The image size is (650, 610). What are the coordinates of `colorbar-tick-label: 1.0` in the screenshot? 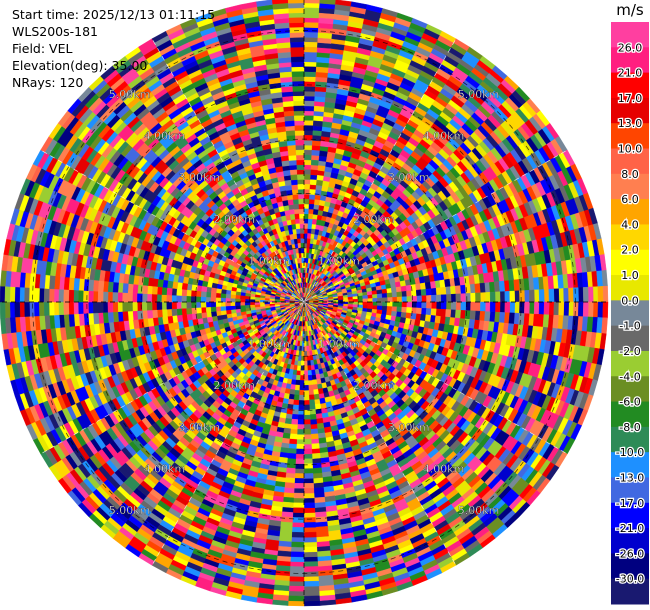 It's located at (630, 275).